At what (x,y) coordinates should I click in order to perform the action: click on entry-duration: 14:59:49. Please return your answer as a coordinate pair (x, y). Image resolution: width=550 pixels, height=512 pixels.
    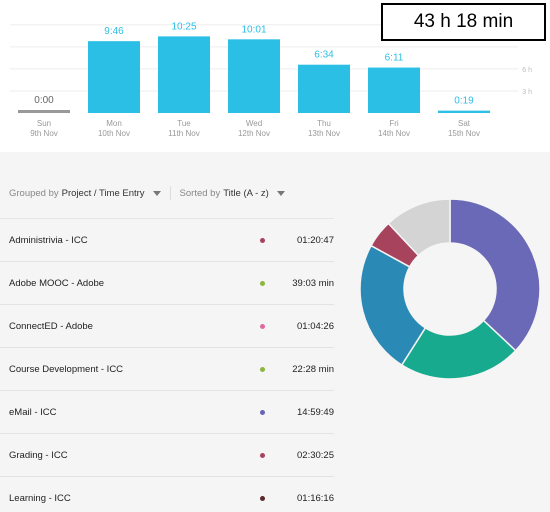
    Looking at the image, I should click on (315, 412).